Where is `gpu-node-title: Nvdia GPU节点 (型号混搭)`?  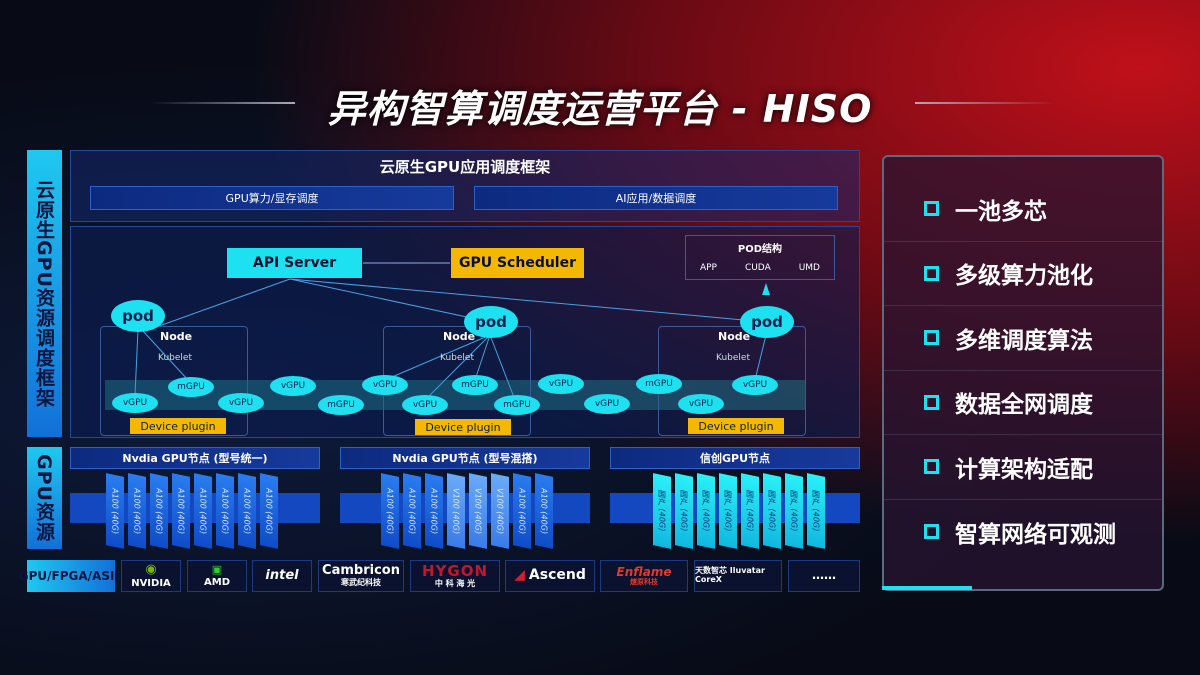
gpu-node-title: Nvdia GPU节点 (型号混搭) is located at coordinates (465, 458).